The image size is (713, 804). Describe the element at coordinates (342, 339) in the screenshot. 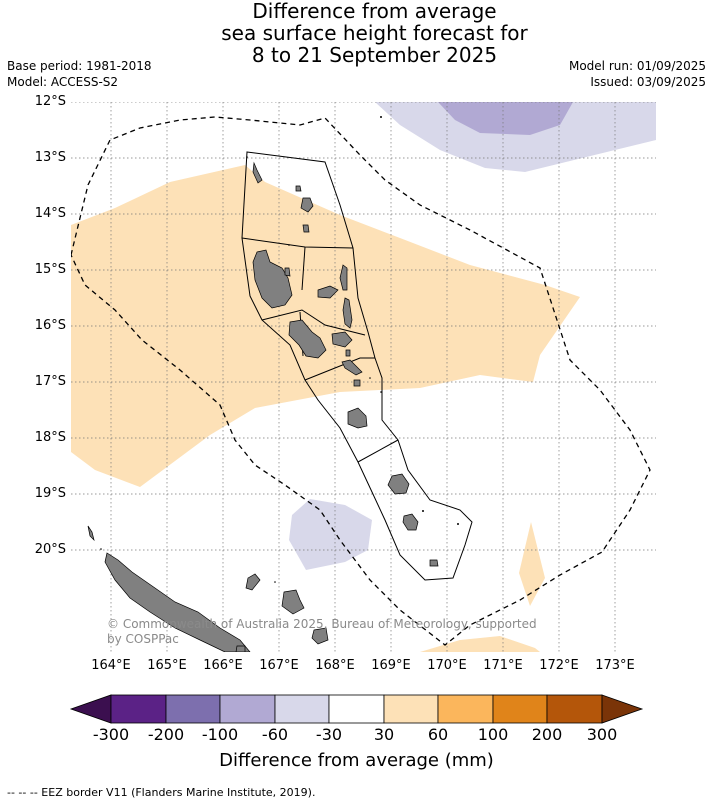

I see `island-ambrym` at that location.